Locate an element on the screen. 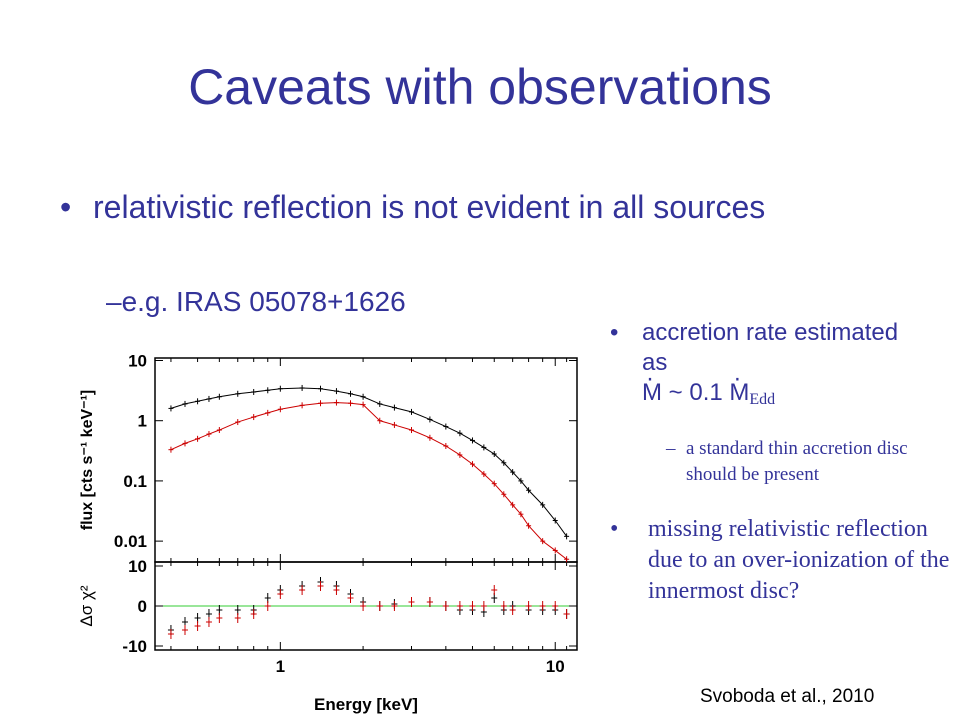 The width and height of the screenshot is (960, 720). x-axis-label: Energy [keV] is located at coordinates (366, 704).